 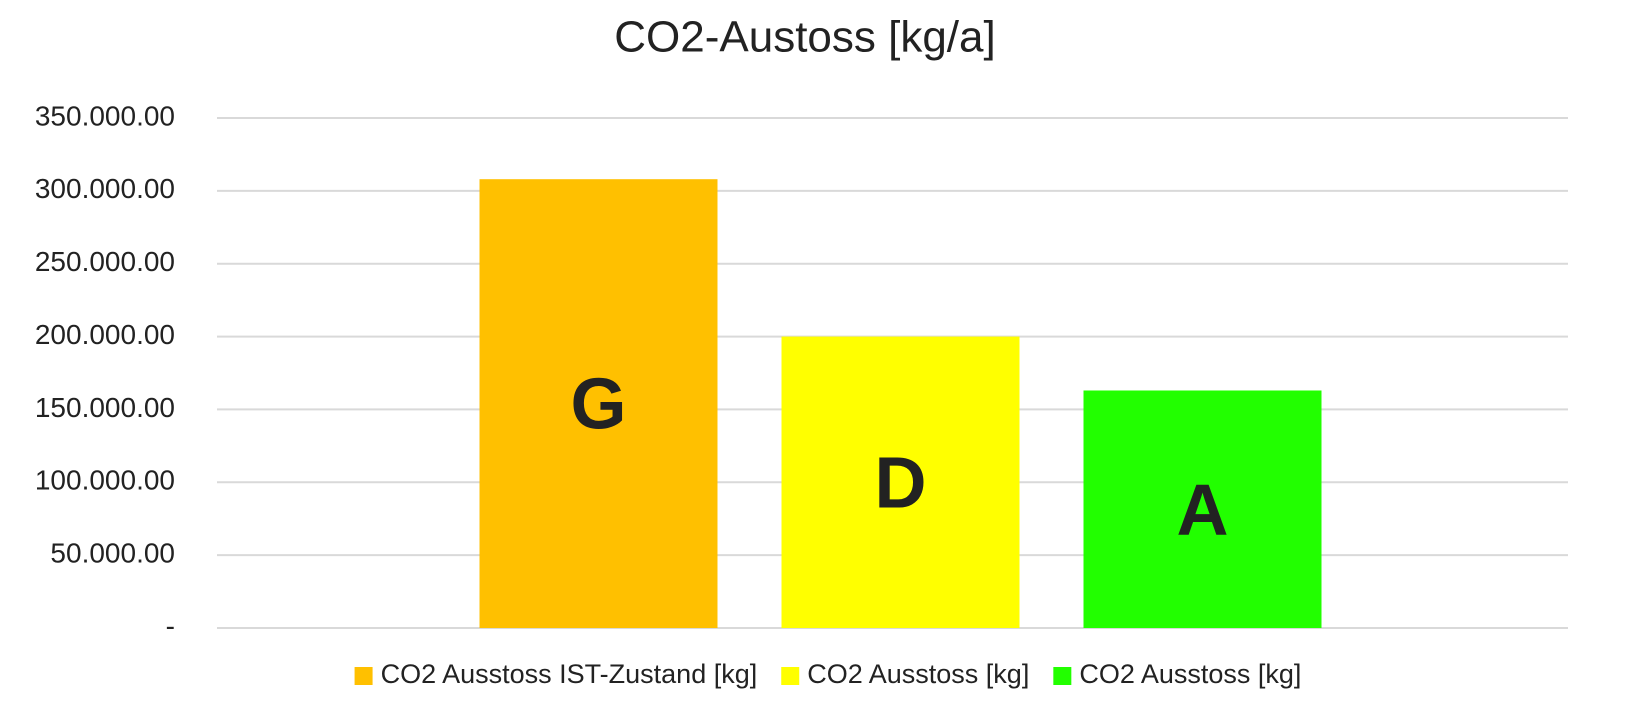 What do you see at coordinates (105, 261) in the screenshot?
I see `y-tick-label: 250.000.00` at bounding box center [105, 261].